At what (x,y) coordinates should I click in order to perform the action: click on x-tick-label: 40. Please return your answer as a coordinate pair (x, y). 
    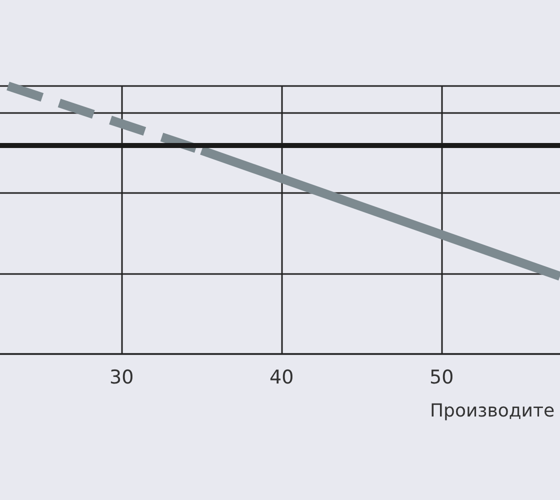
    Looking at the image, I should click on (282, 377).